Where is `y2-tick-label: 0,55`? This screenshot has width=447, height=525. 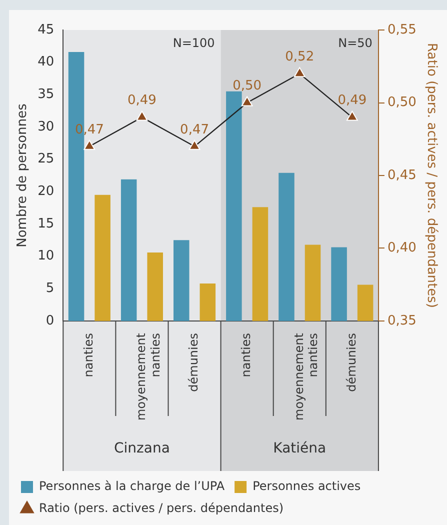 y2-tick-label: 0,55 is located at coordinates (401, 30).